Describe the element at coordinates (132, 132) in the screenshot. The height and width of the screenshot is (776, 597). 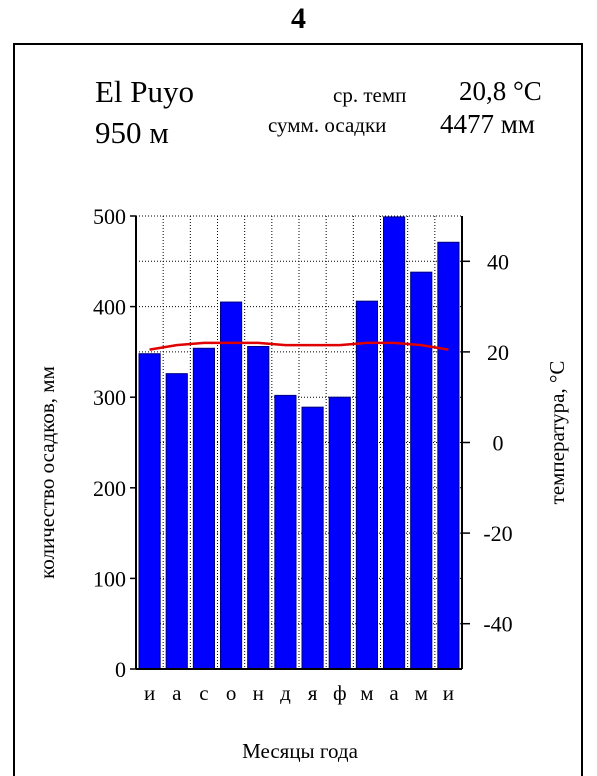
I see `station-elevation: 950 м` at that location.